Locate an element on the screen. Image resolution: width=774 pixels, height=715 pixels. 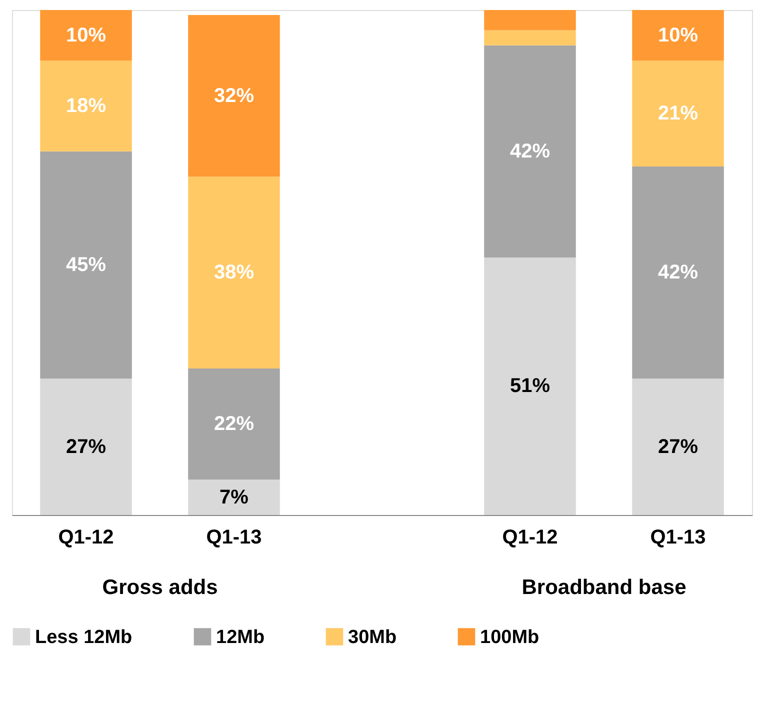
data-label: 32% is located at coordinates (234, 95).